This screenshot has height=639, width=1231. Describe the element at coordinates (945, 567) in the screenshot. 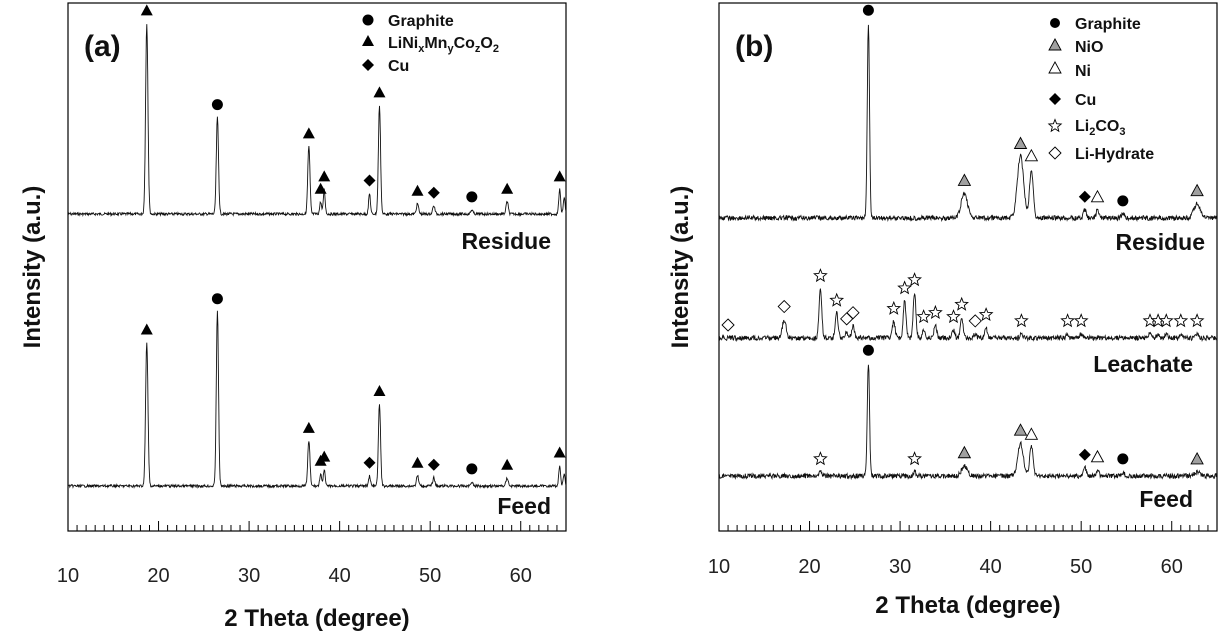

I see `panel-b-tick-labels: 10 20 30 40 50 60` at that location.